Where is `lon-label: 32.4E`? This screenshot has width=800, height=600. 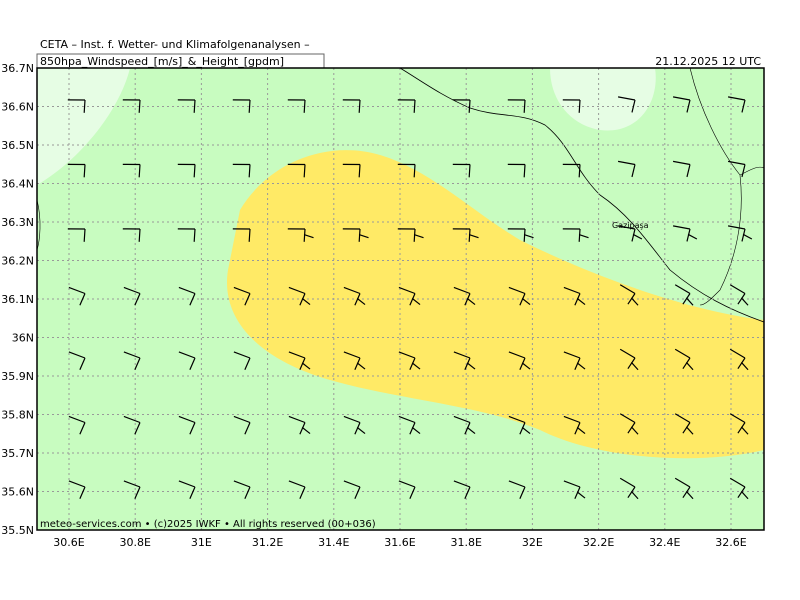 lon-label: 32.4E is located at coordinates (664, 542).